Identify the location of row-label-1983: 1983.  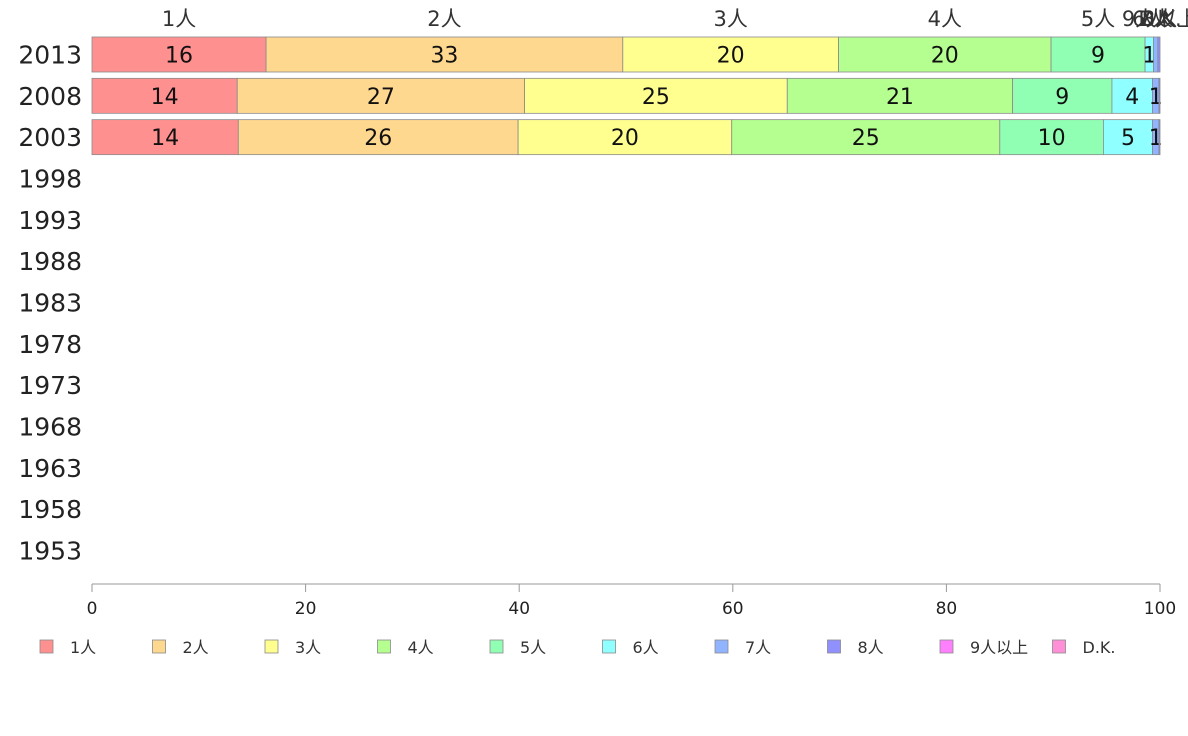
(50, 302).